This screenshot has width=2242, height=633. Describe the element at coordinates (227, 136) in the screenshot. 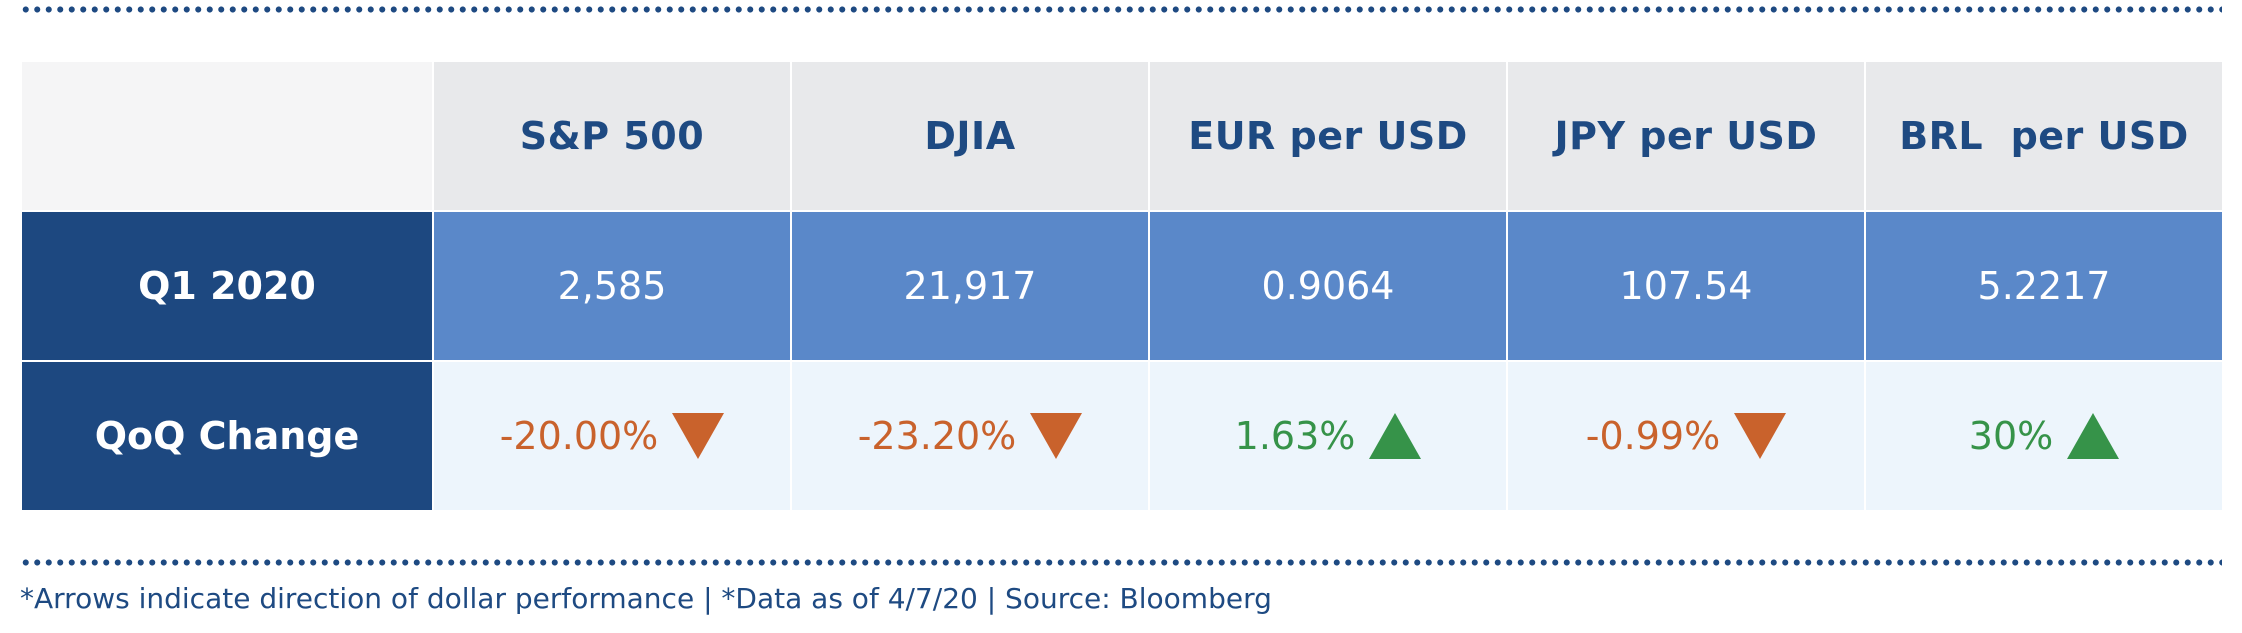

I see `header-blank-cell` at that location.